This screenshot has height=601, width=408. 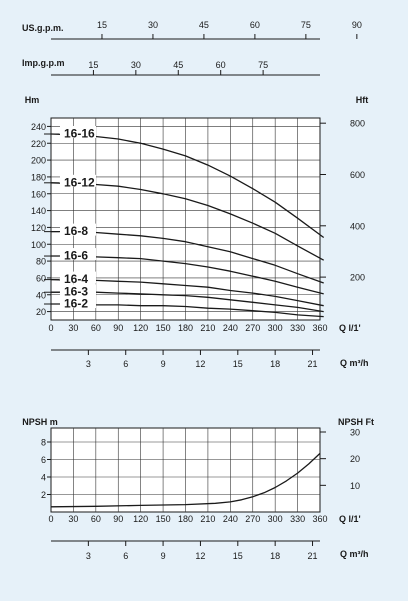 I want to click on right-tick-label: 30, so click(x=355, y=433).